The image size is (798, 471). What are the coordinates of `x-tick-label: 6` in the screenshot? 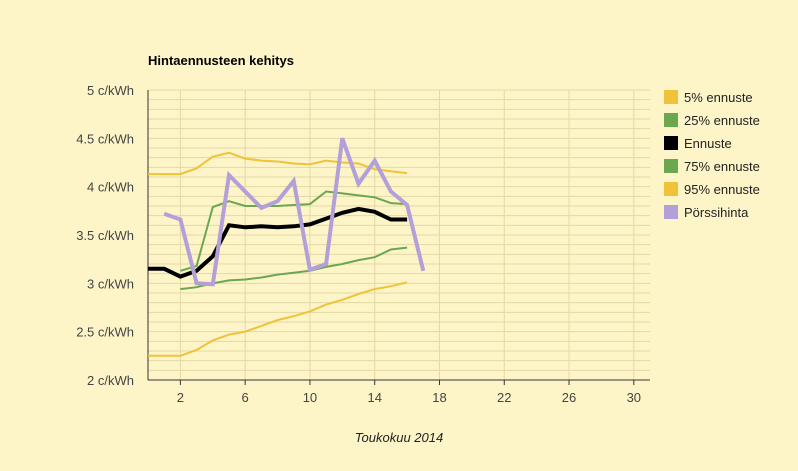 It's located at (245, 397).